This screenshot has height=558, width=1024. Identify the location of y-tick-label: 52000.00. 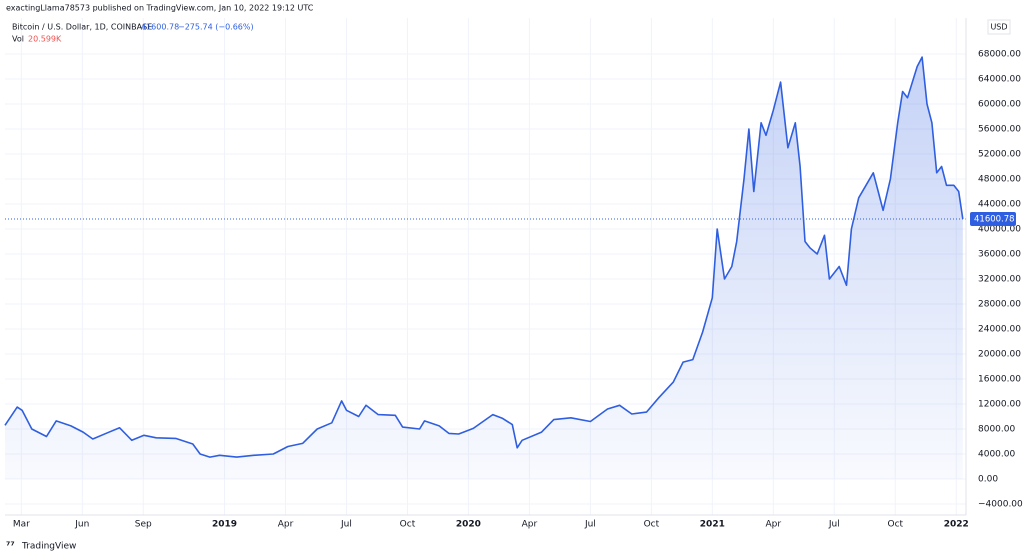
(999, 155).